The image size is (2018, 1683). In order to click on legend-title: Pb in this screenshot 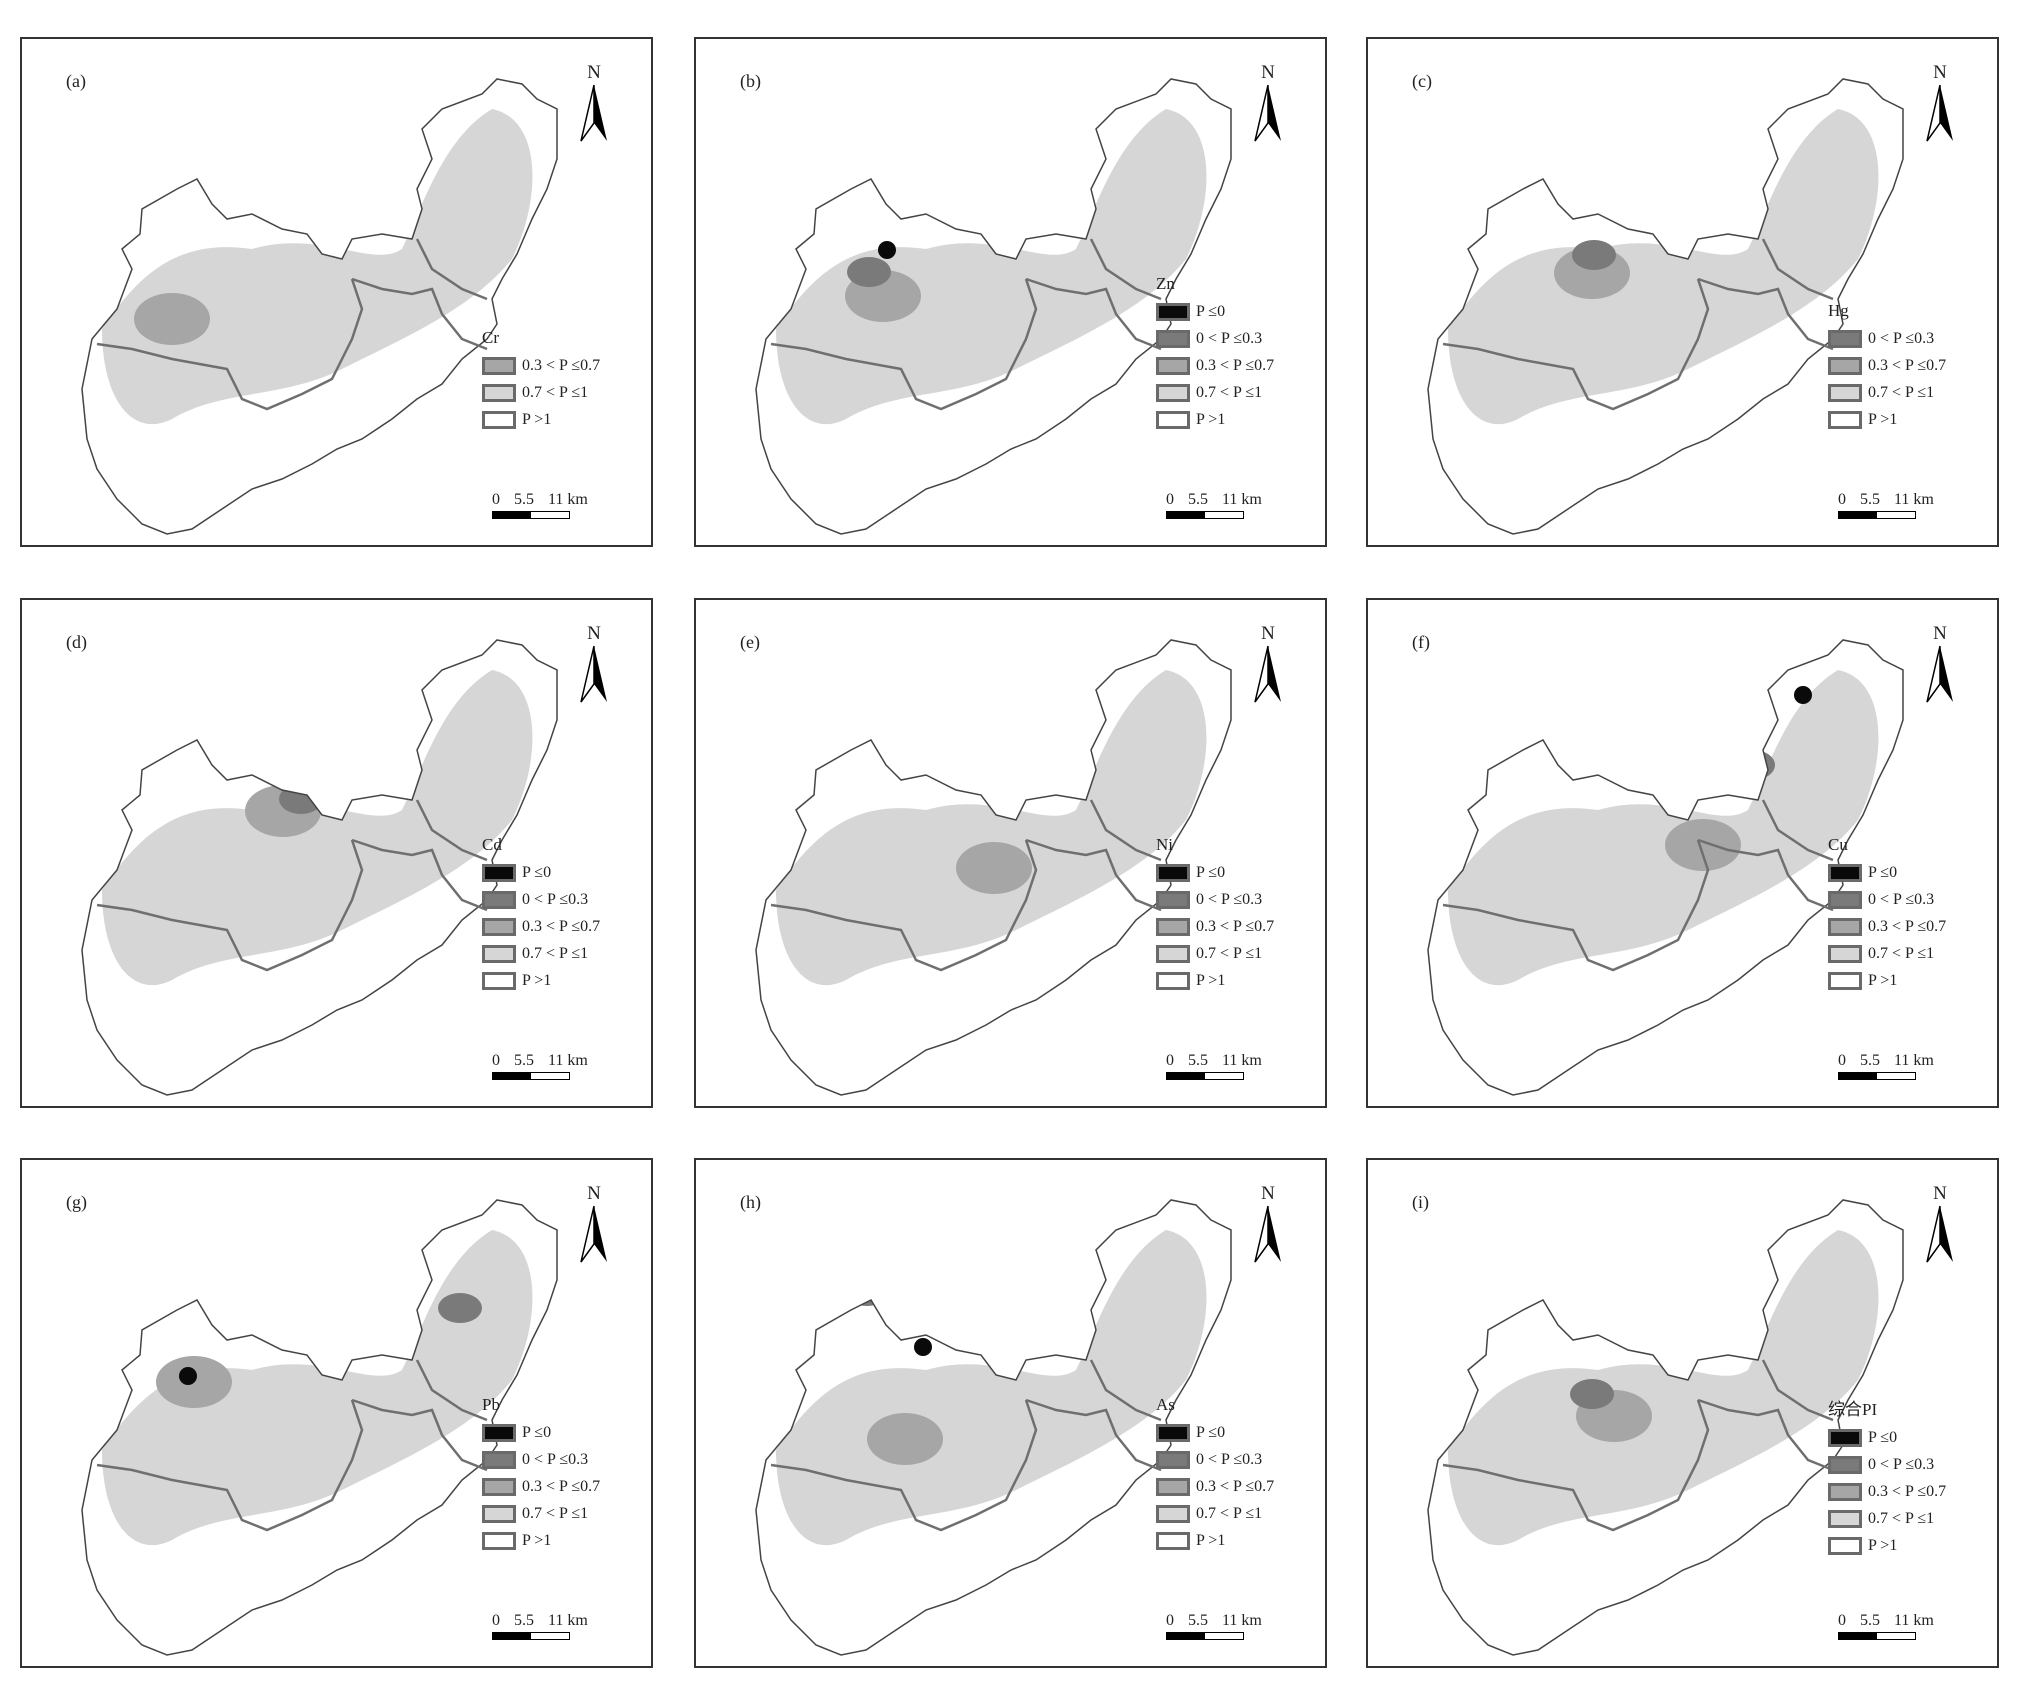, I will do `click(491, 1404)`.